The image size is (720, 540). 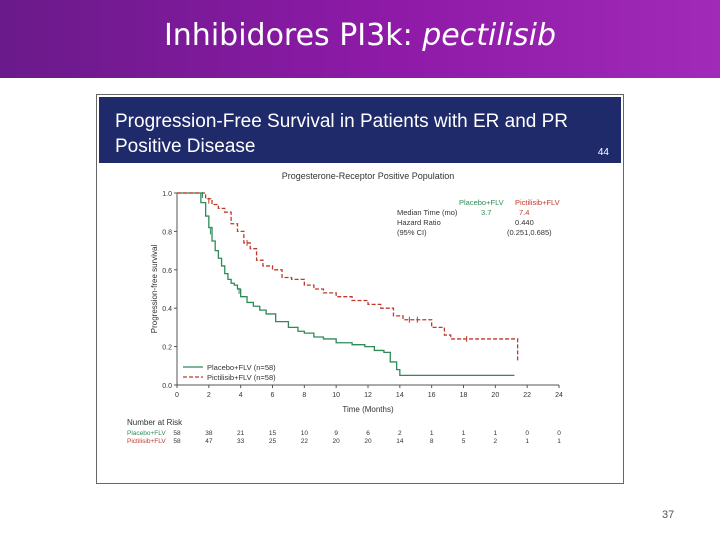 What do you see at coordinates (241, 433) in the screenshot?
I see `at-risk-value: 21` at bounding box center [241, 433].